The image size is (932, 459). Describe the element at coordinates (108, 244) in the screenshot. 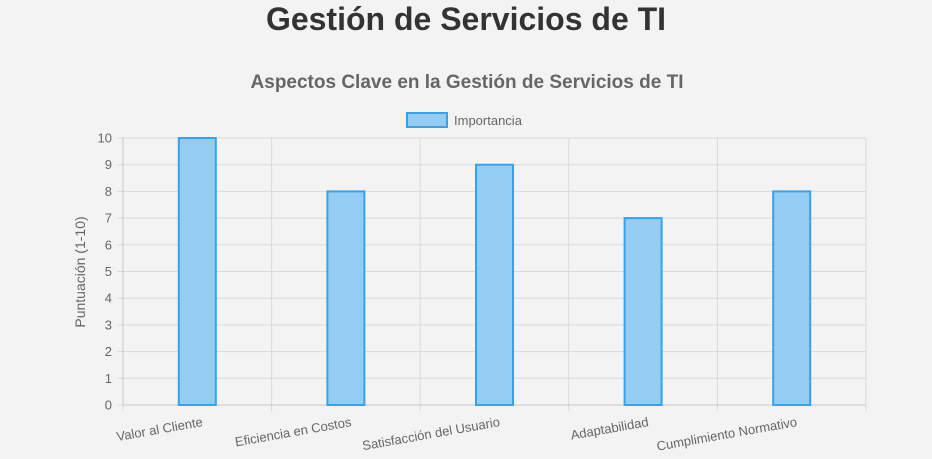

I see `y-tick-label: 6` at that location.